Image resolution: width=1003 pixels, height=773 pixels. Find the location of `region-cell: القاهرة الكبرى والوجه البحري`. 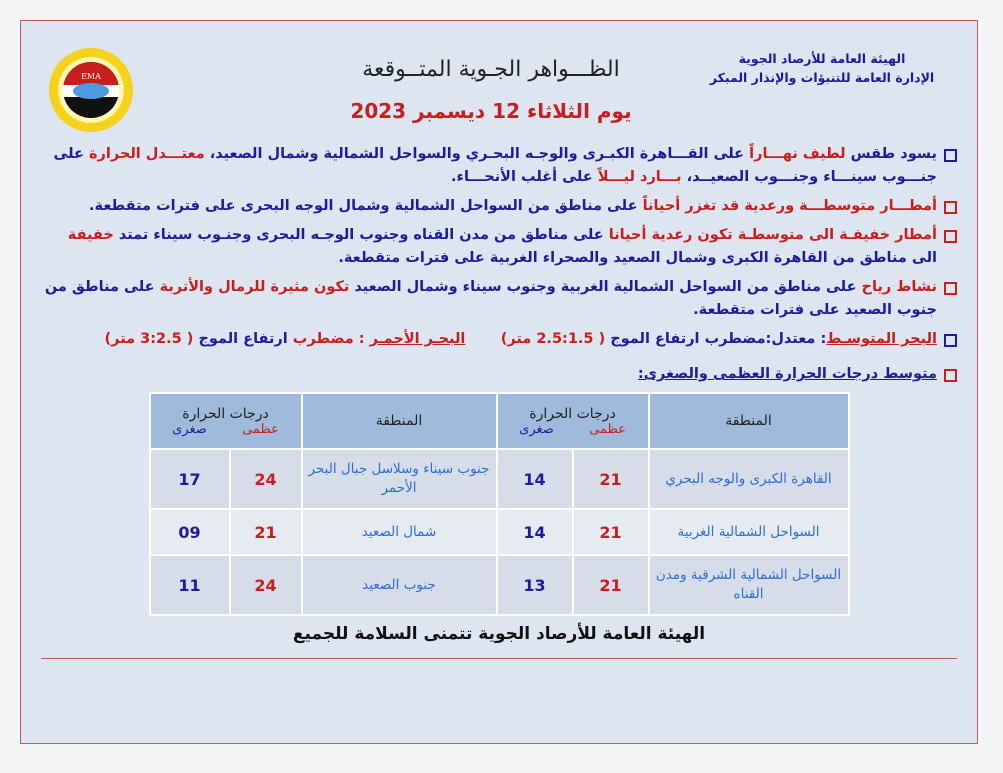

region-cell: القاهرة الكبرى والوجه البحري is located at coordinates (748, 479).